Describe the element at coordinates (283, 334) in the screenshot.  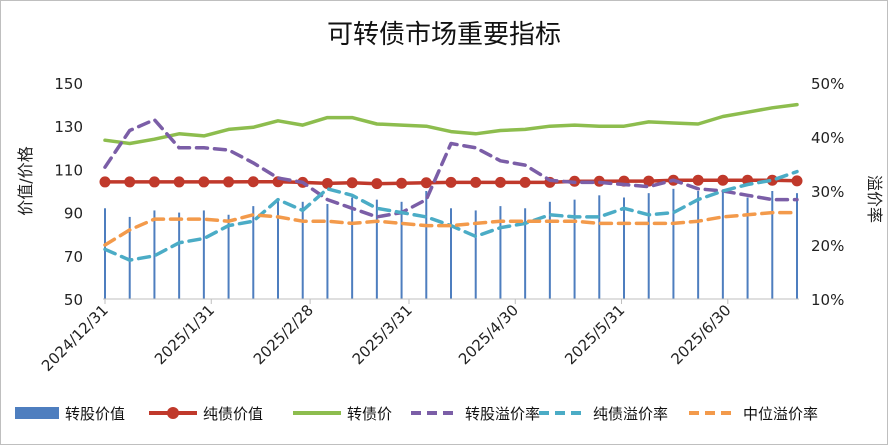
I see `x-tick-label: 2025/2/28` at that location.